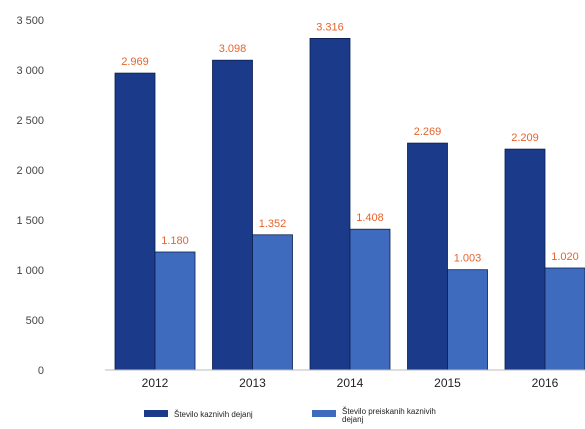 Image resolution: width=585 pixels, height=429 pixels. Describe the element at coordinates (468, 259) in the screenshot. I see `data-label: 1.003` at that location.